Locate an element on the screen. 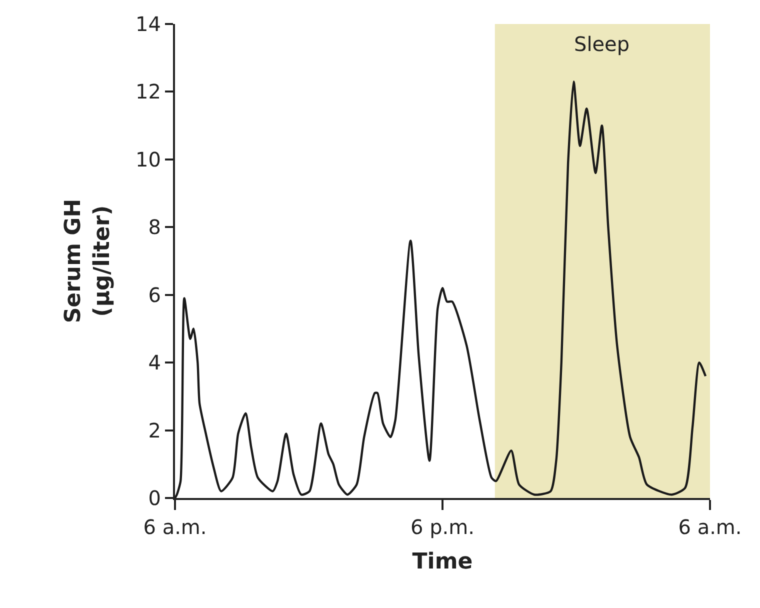 The height and width of the screenshot is (608, 760). y-tick-label: 2 is located at coordinates (154, 430).